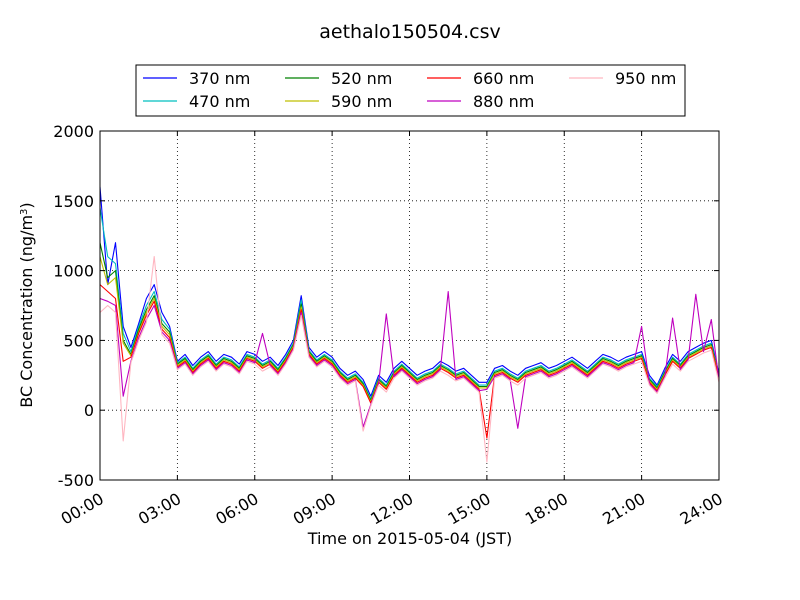 The image size is (800, 600). I want to click on legend-label-4: 660 nm, so click(503, 78).